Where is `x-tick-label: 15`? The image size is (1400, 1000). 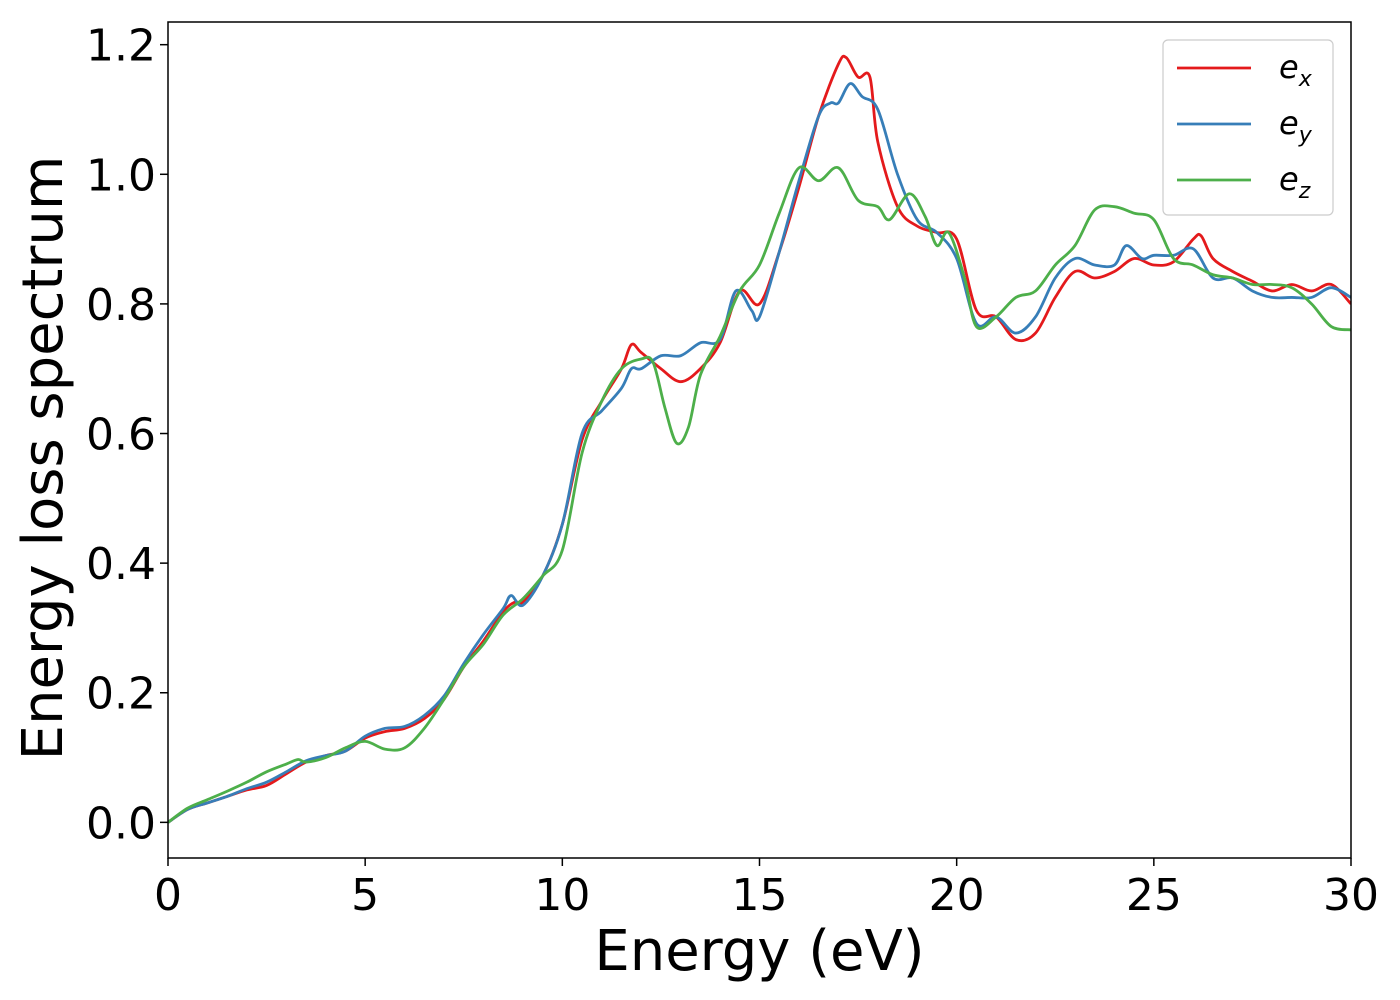
x-tick-label: 15 is located at coordinates (760, 895).